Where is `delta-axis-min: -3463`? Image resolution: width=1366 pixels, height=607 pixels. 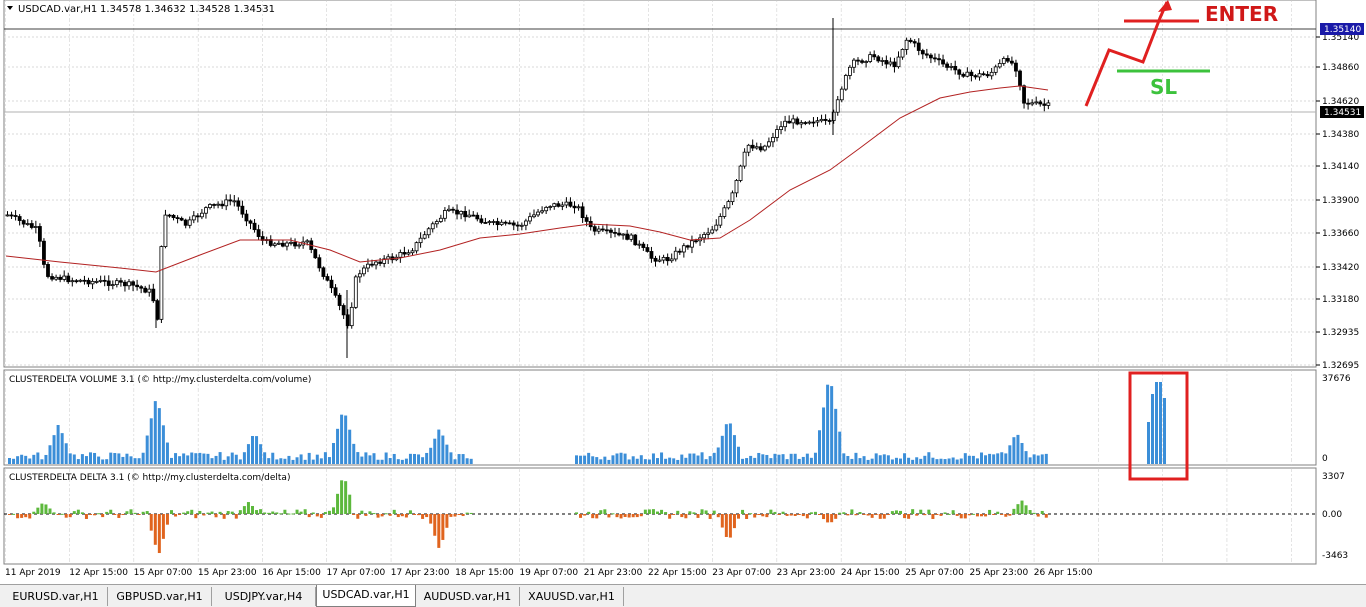 delta-axis-min: -3463 is located at coordinates (1335, 556).